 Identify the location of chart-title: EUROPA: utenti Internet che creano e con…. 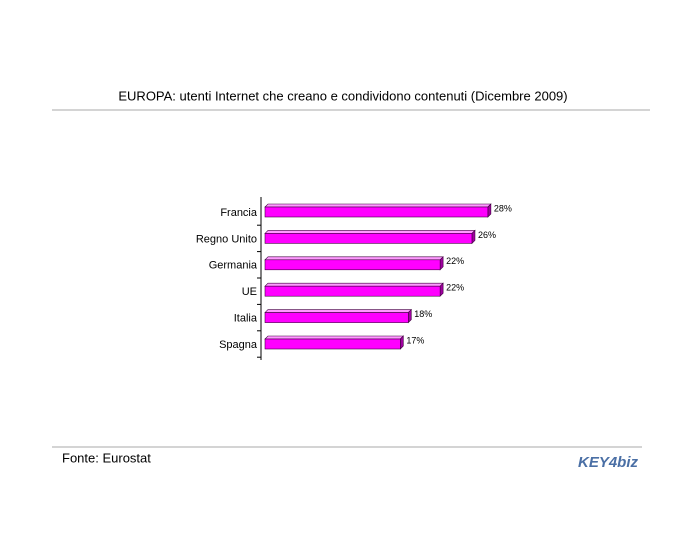
(342, 95).